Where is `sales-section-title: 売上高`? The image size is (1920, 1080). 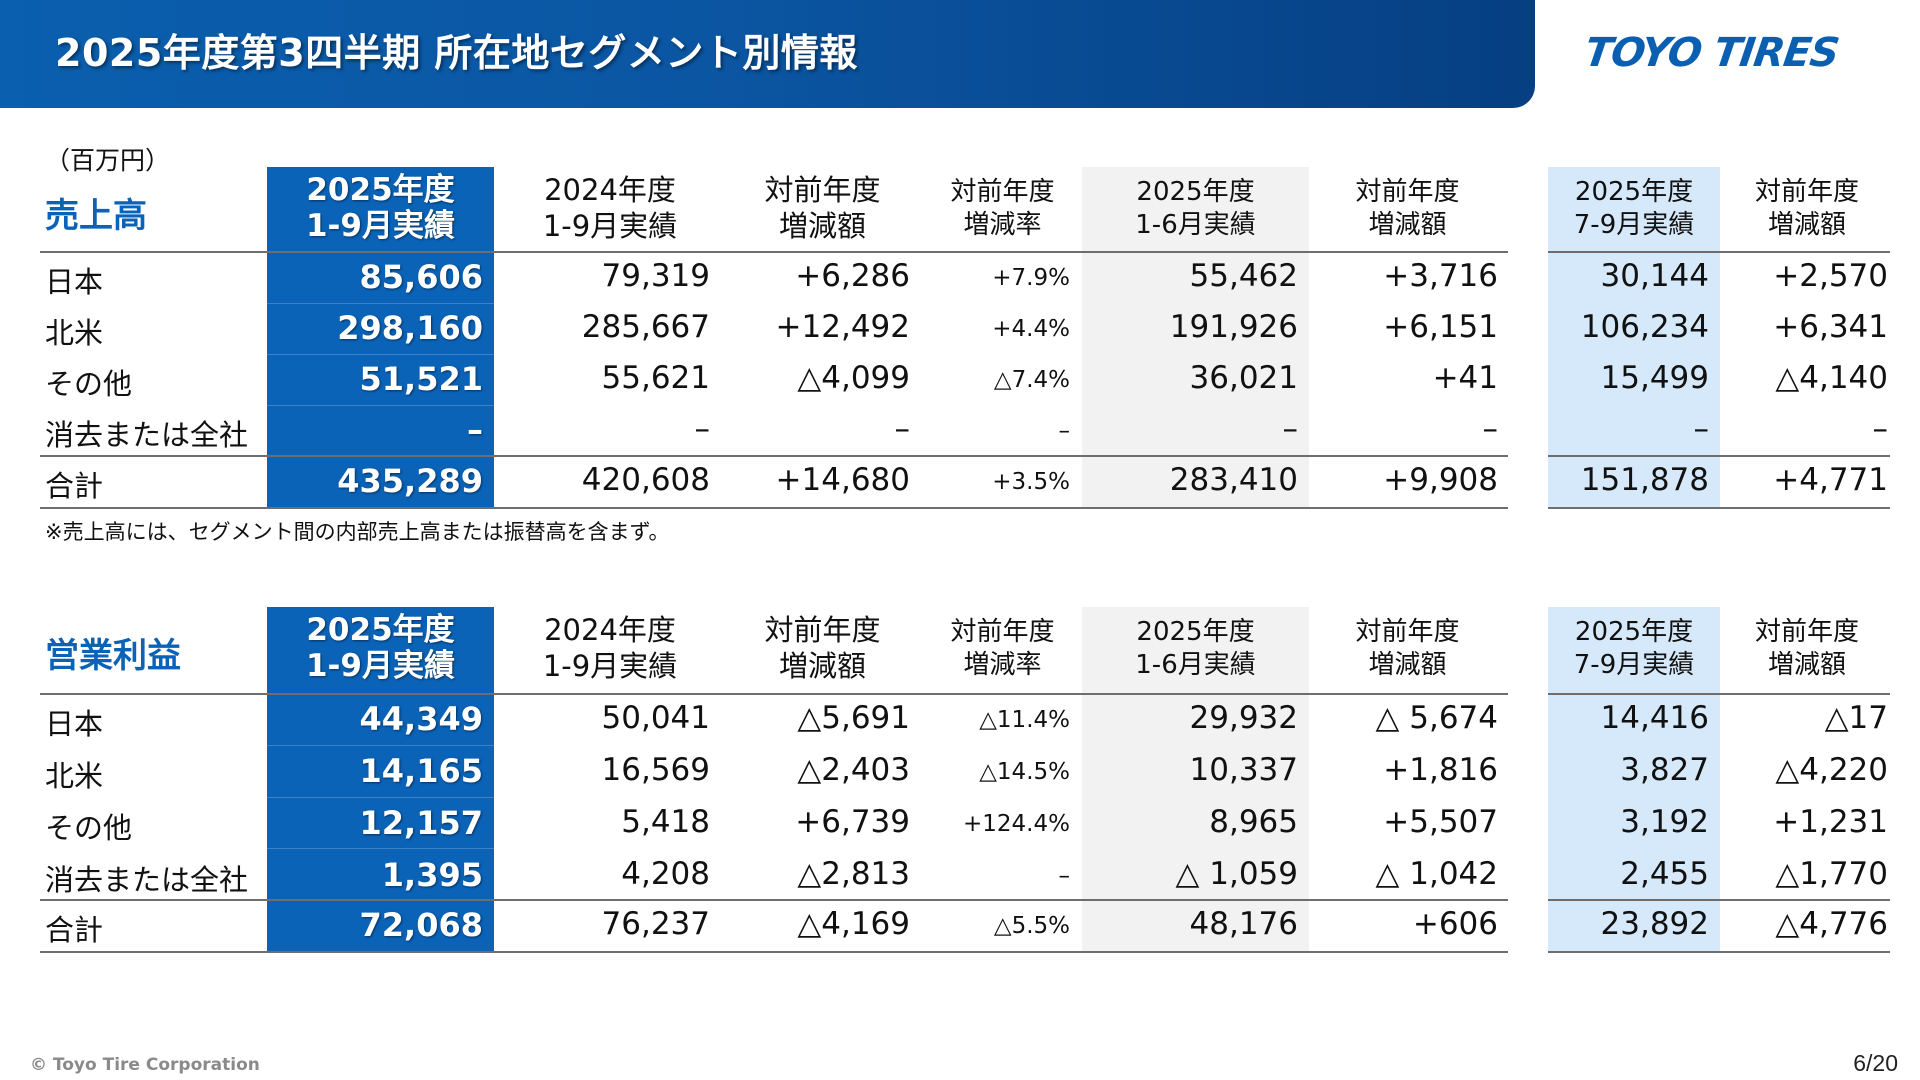 sales-section-title: 売上高 is located at coordinates (96, 216).